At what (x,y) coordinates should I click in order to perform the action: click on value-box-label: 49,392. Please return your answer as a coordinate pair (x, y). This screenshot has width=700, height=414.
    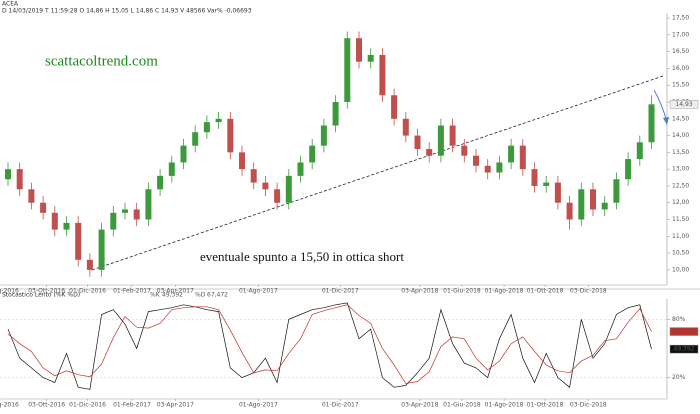
    Looking at the image, I should click on (684, 349).